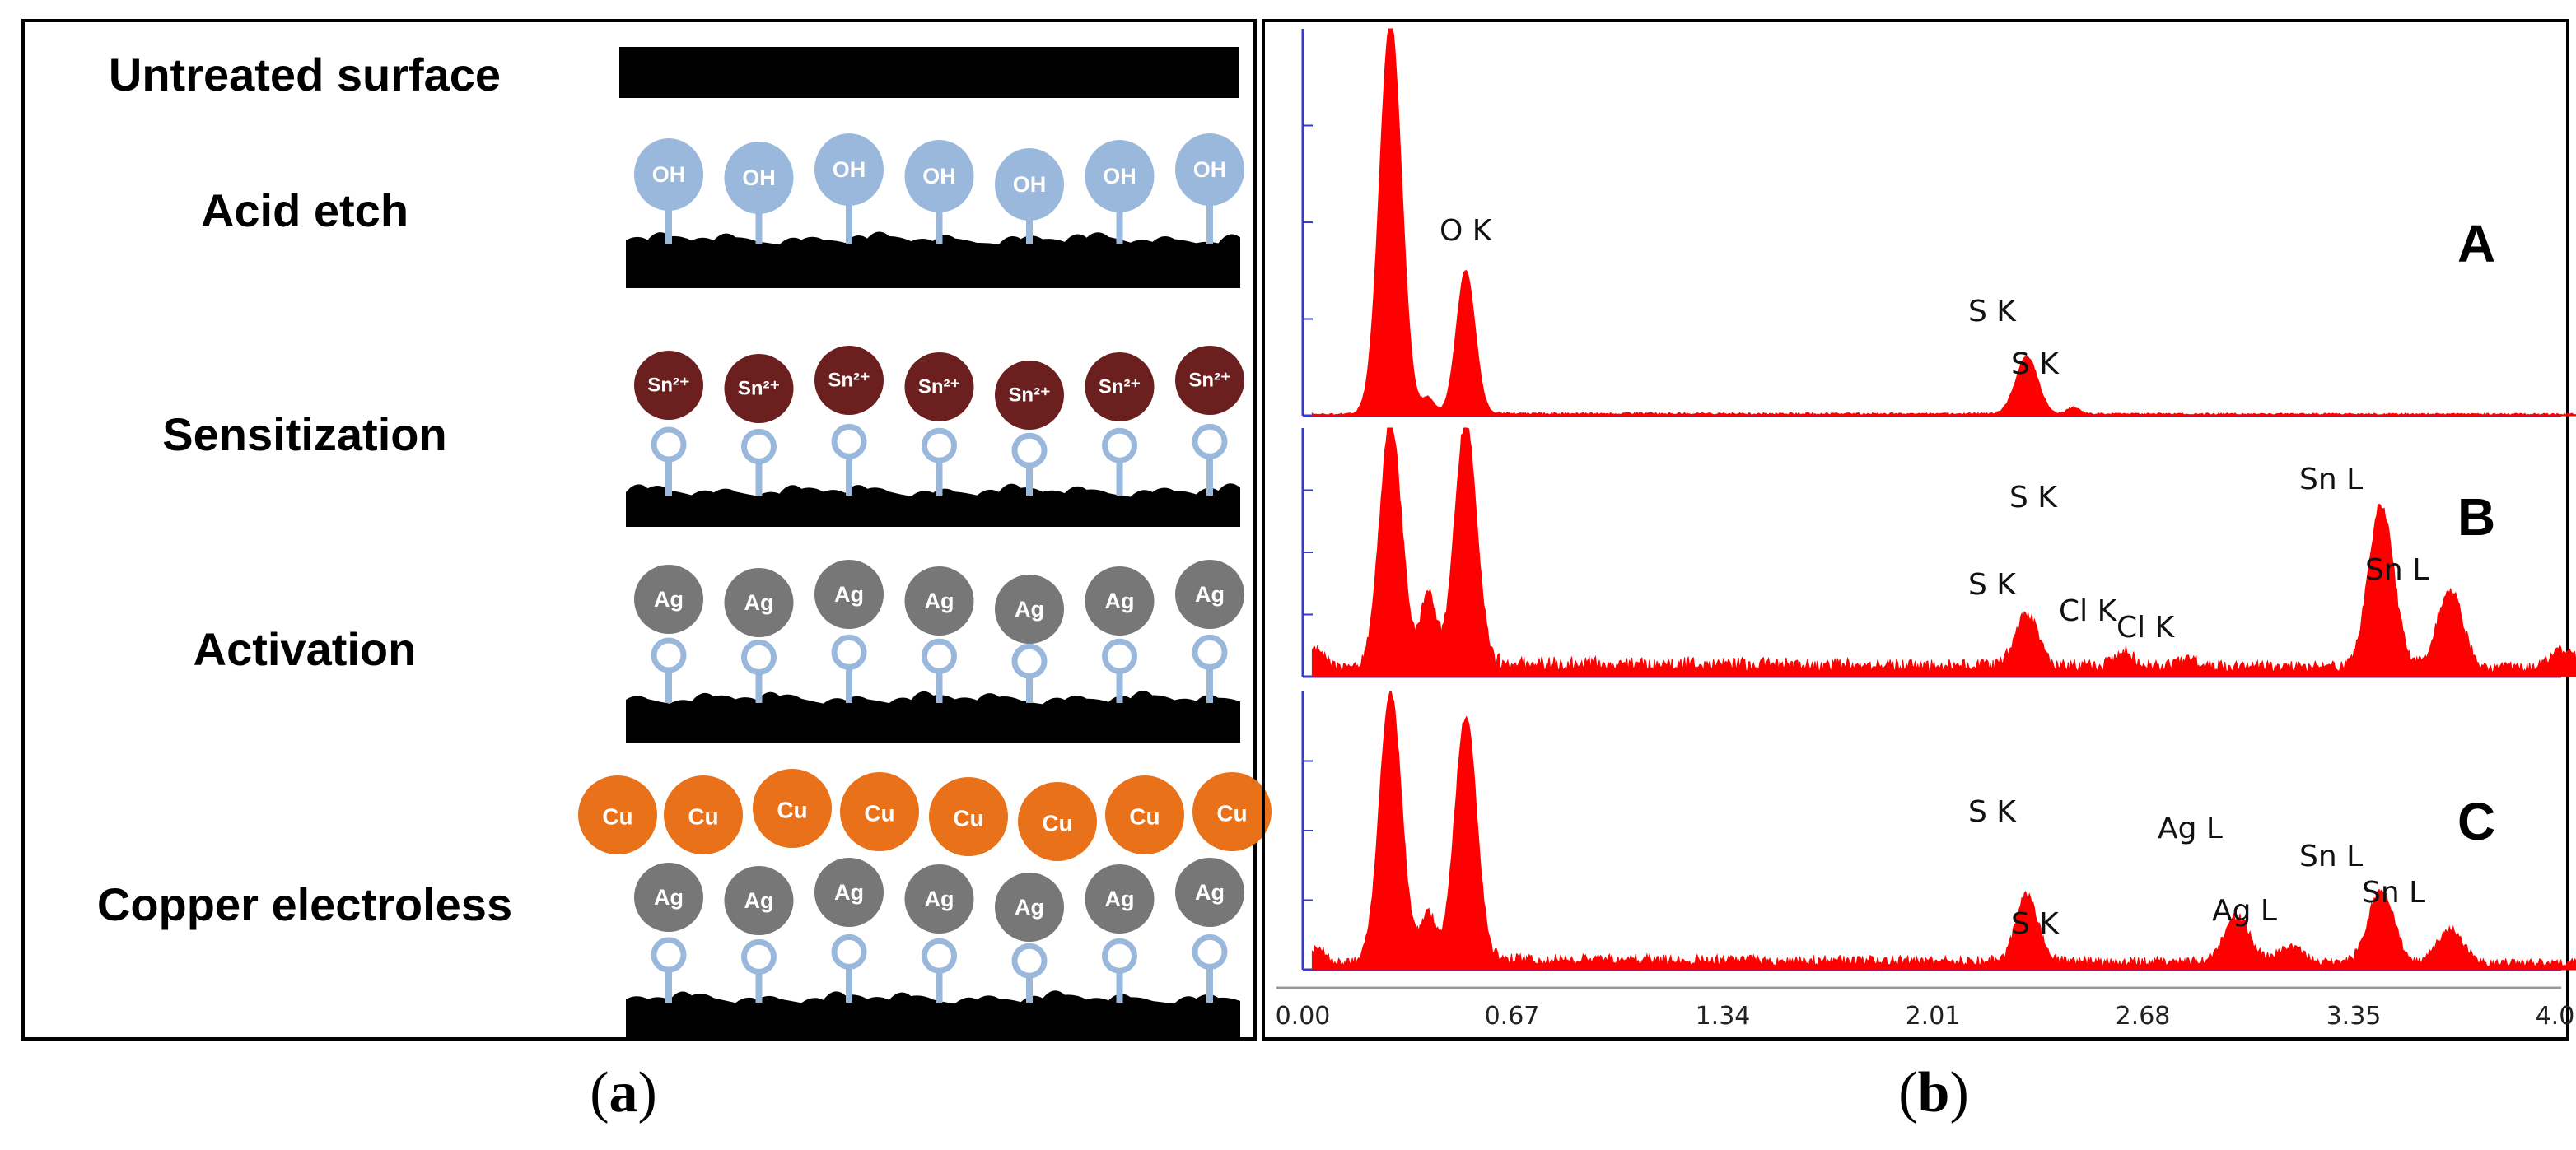 Image resolution: width=2576 pixels, height=1150 pixels. What do you see at coordinates (1933, 1016) in the screenshot?
I see `x-tick: 2.01` at bounding box center [1933, 1016].